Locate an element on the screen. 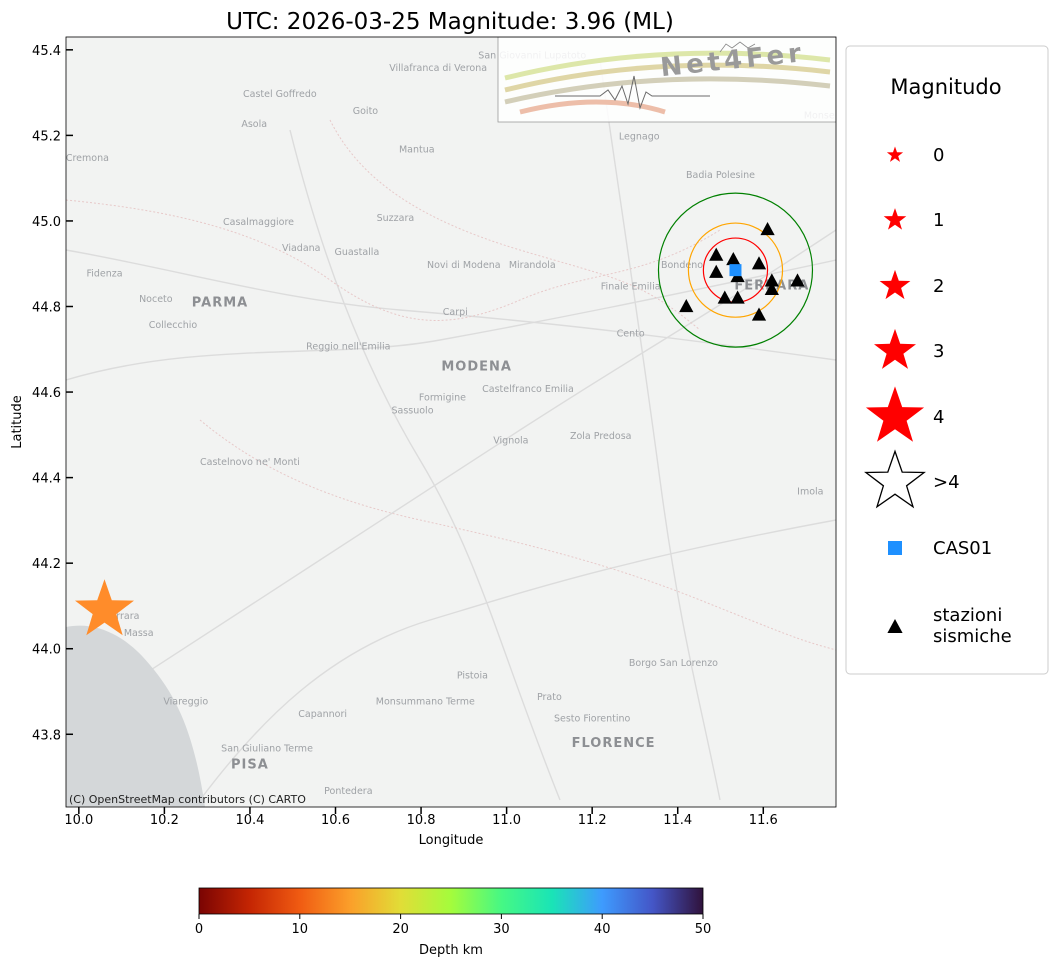 The height and width of the screenshot is (966, 1057). place-label: PARMA is located at coordinates (220, 303).